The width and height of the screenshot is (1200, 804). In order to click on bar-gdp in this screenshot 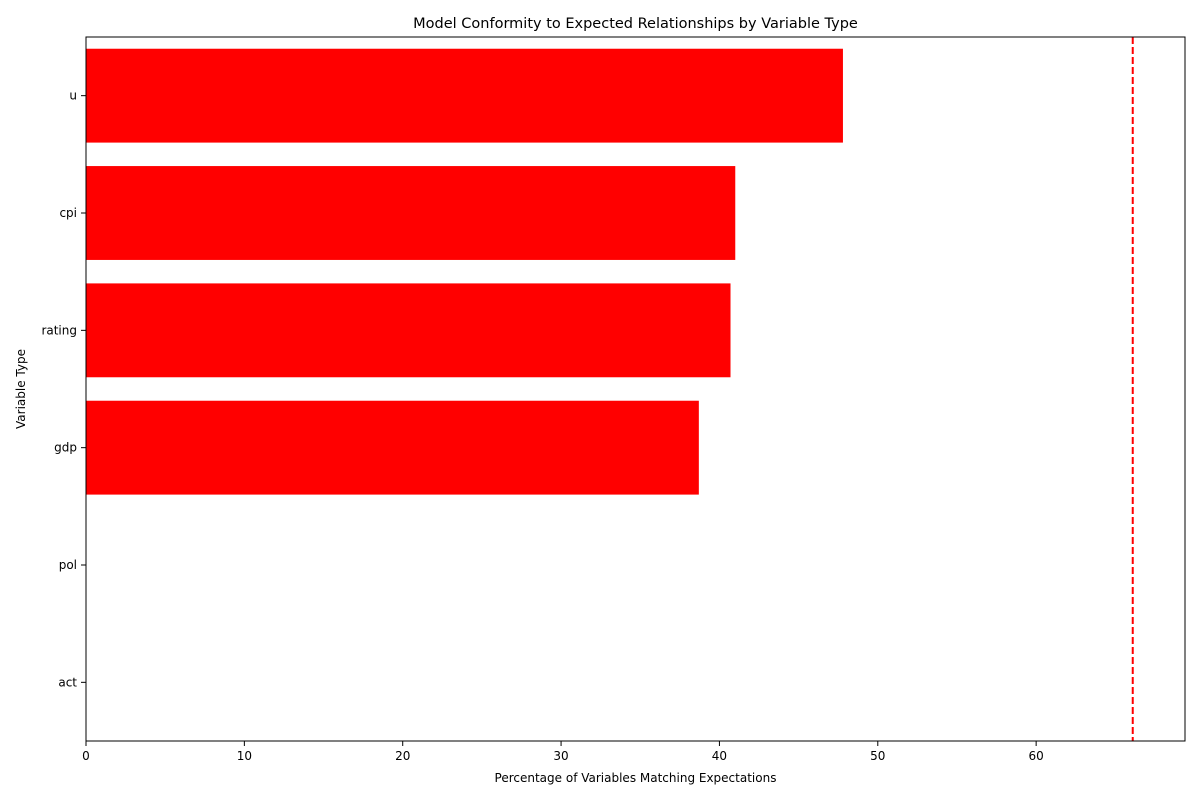, I will do `click(392, 447)`.